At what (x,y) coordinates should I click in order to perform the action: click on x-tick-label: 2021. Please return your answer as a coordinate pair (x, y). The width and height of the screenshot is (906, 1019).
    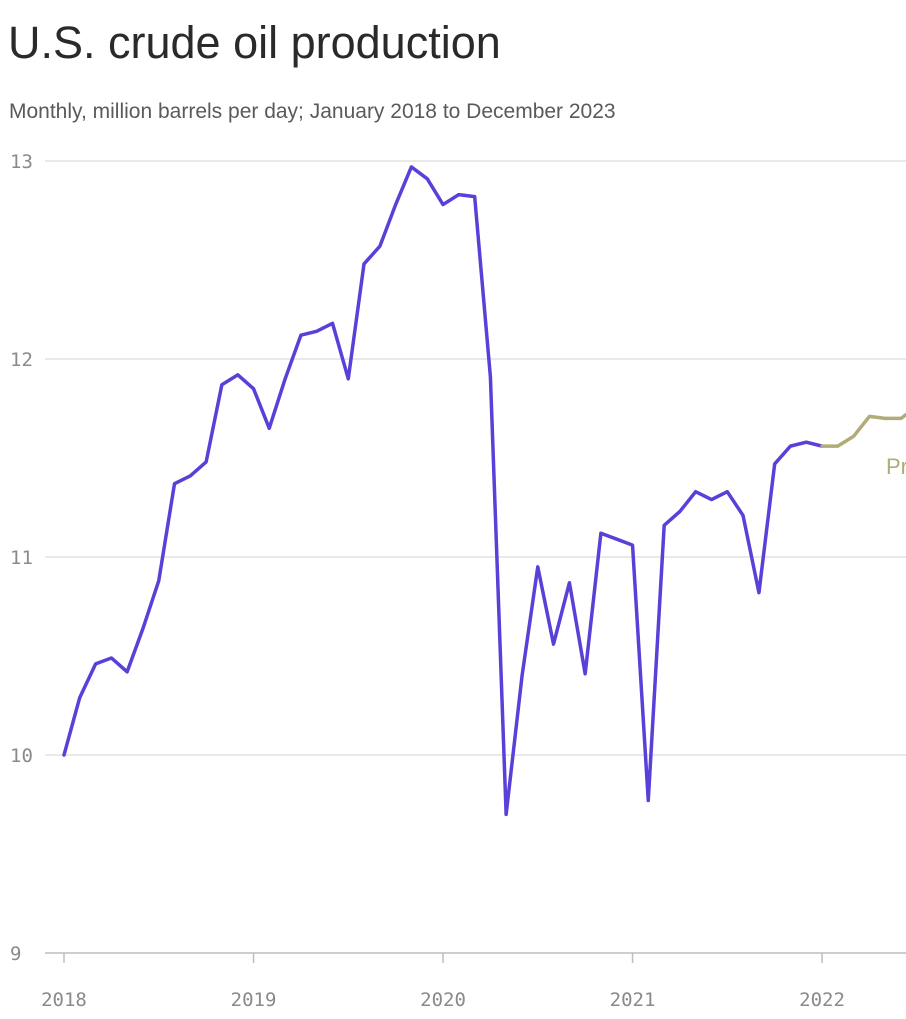
    Looking at the image, I should click on (633, 1000).